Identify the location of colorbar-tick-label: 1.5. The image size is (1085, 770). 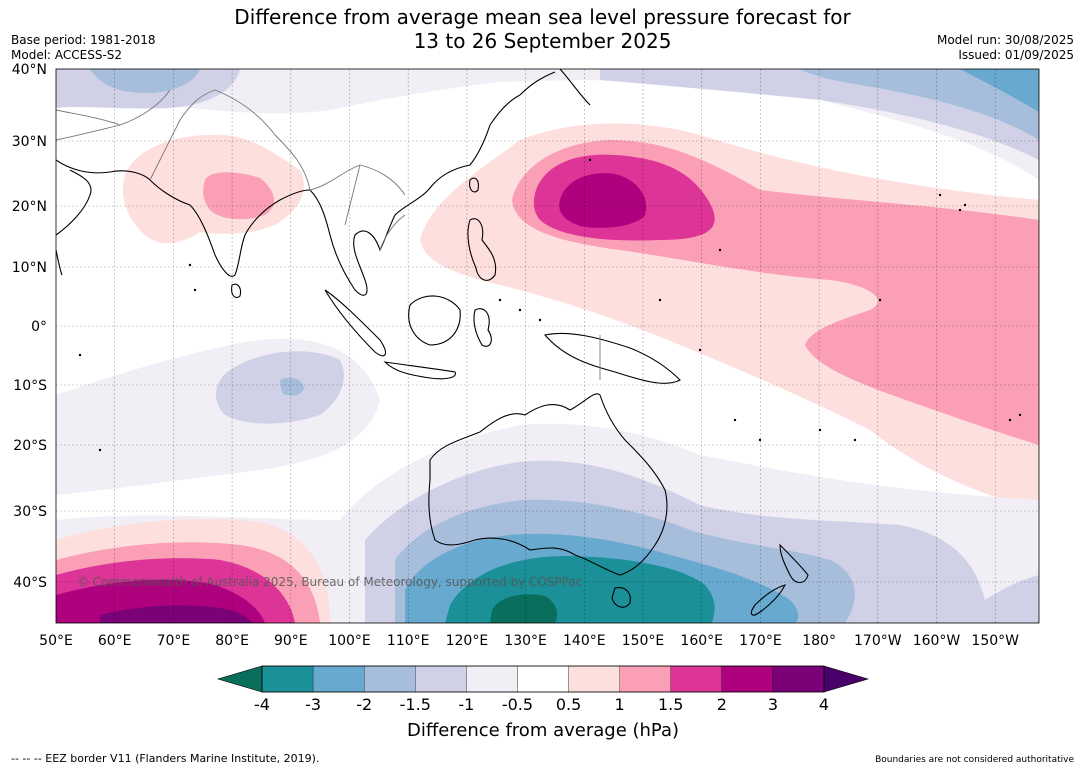
(670, 704).